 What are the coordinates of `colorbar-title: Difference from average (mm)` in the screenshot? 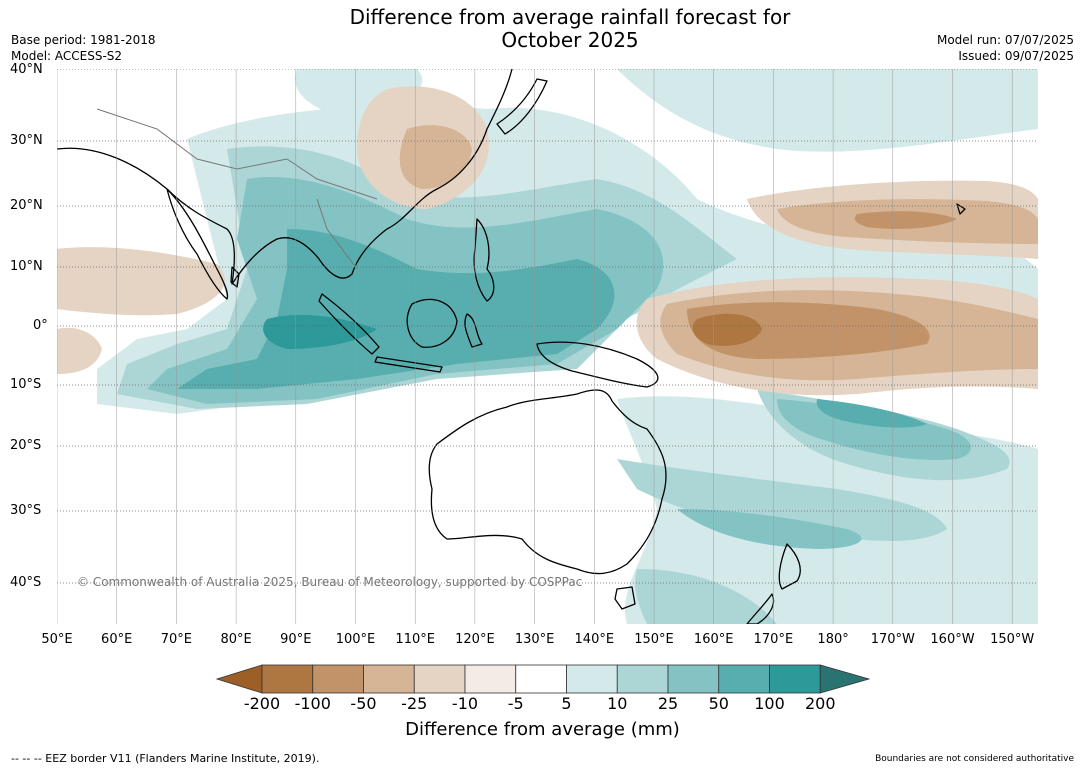 It's located at (542, 729).